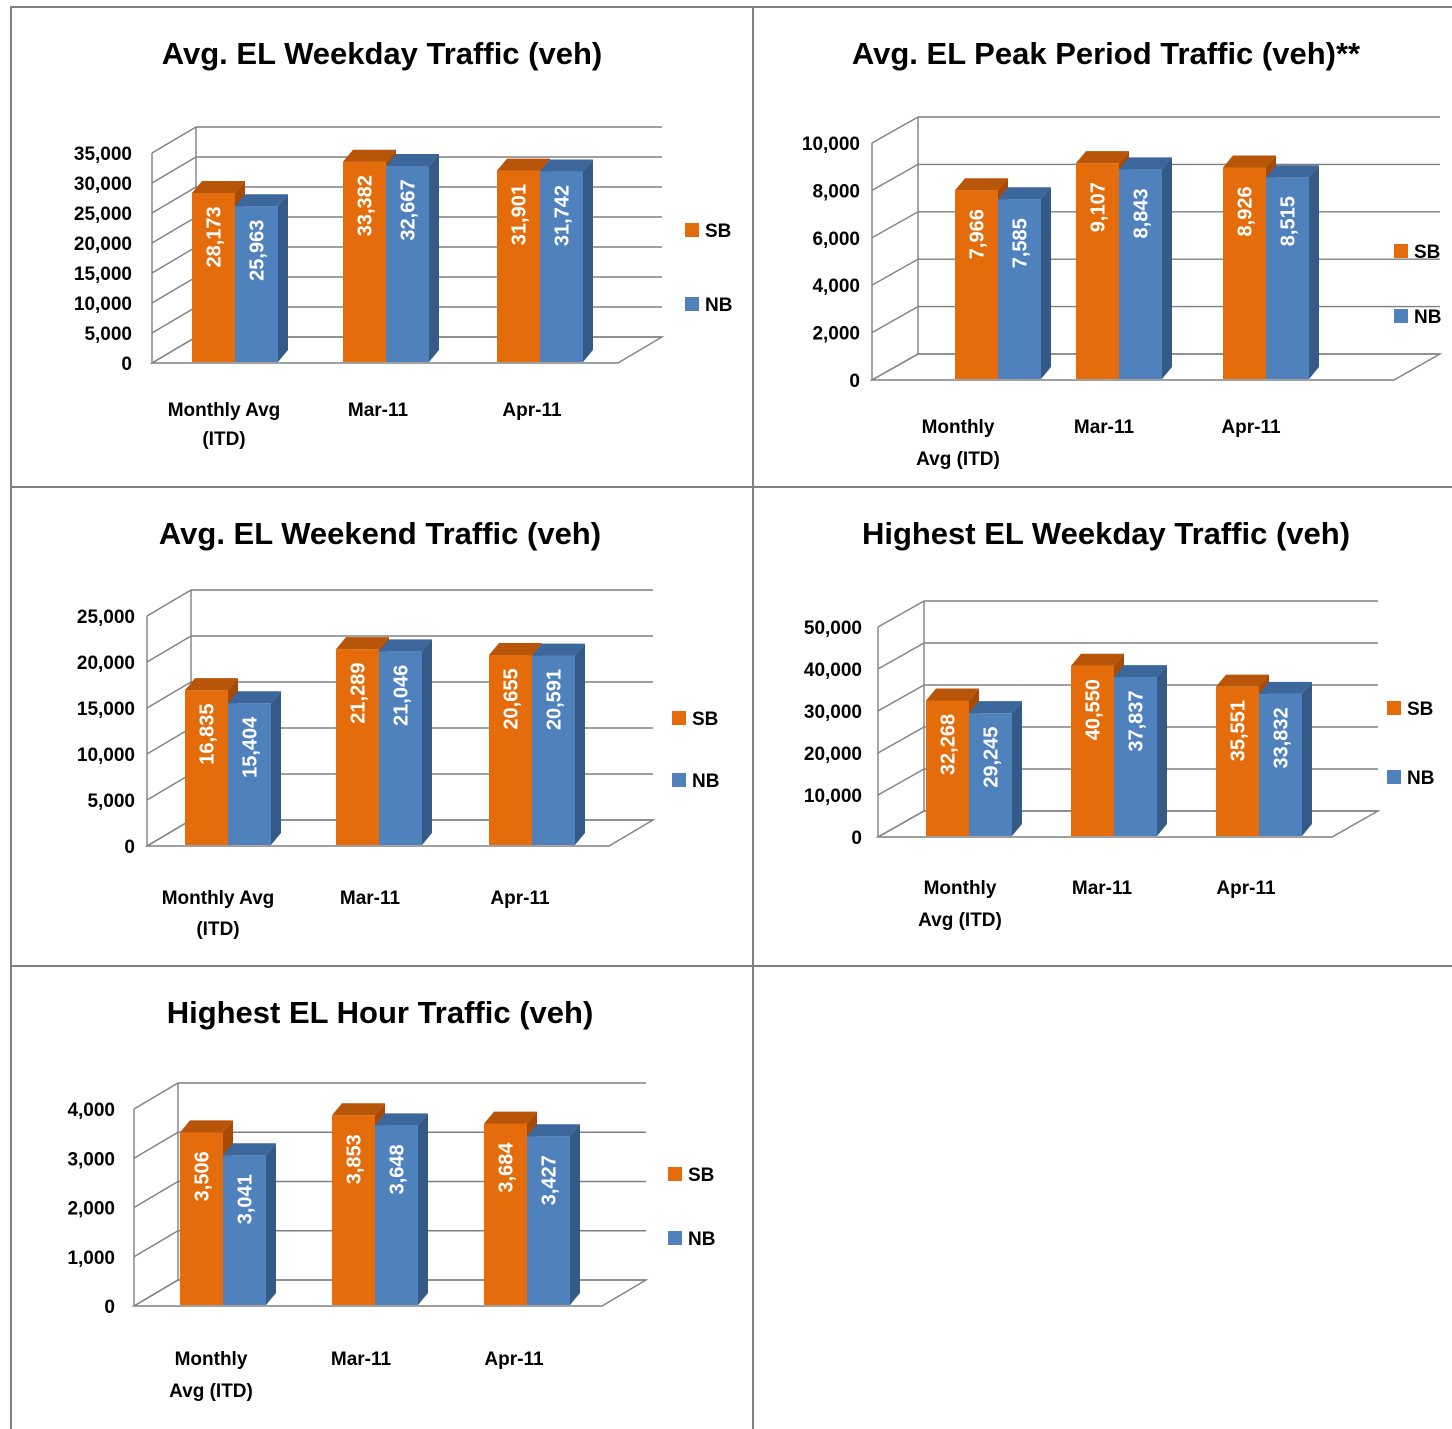 This screenshot has width=1452, height=1429. What do you see at coordinates (1289, 221) in the screenshot?
I see `data-label-nb: 8,515` at bounding box center [1289, 221].